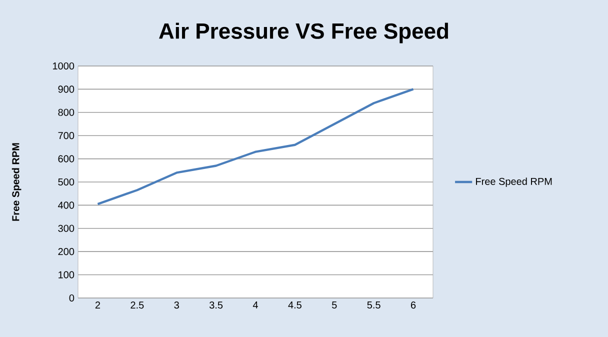  Describe the element at coordinates (413, 305) in the screenshot. I see `x-tick-label: 6` at that location.